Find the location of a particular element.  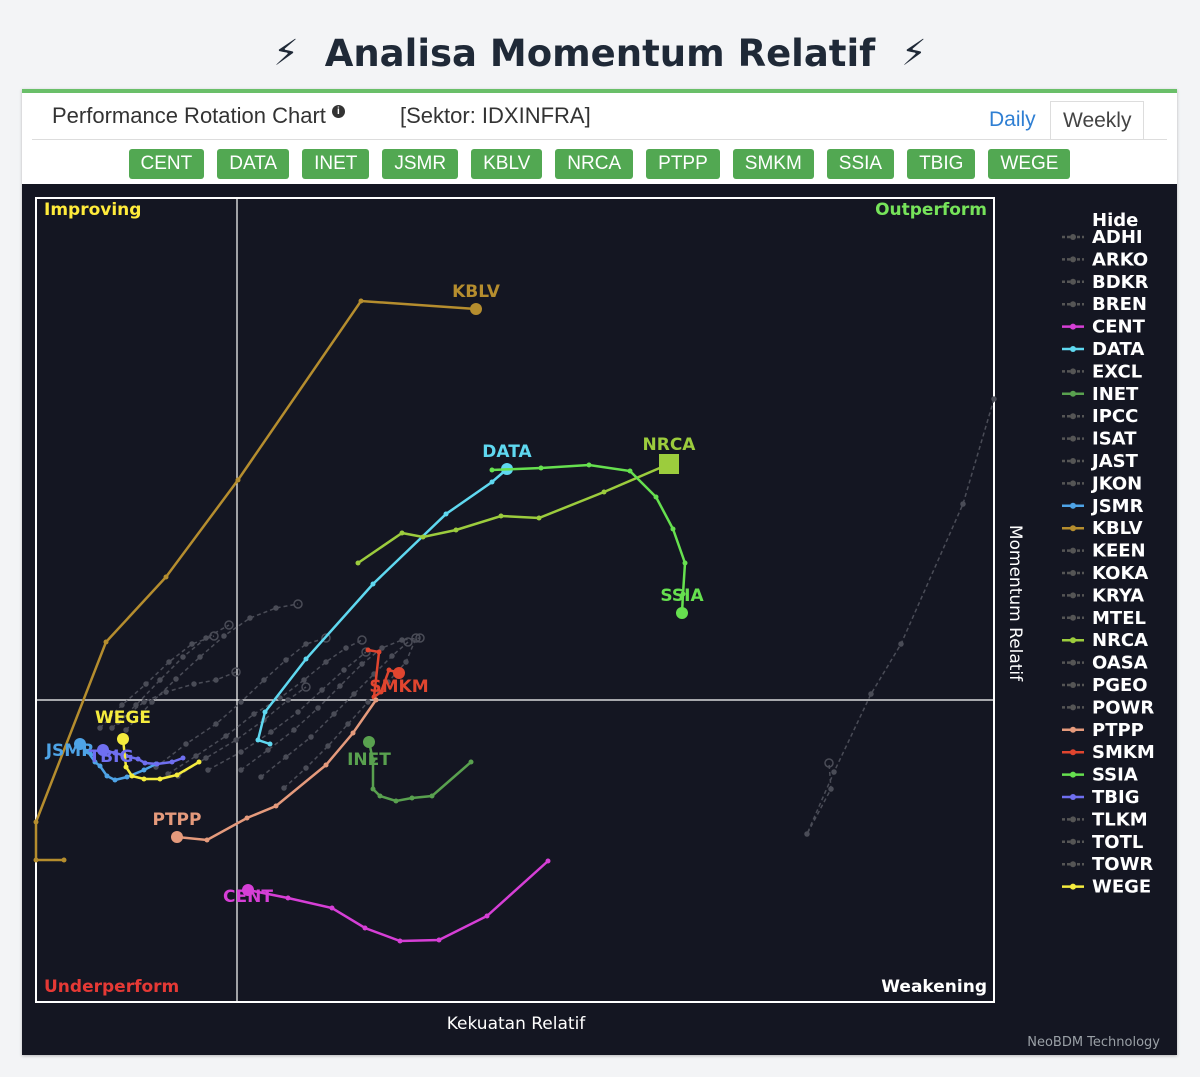

tab-weekly: Weekly is located at coordinates (1097, 120).